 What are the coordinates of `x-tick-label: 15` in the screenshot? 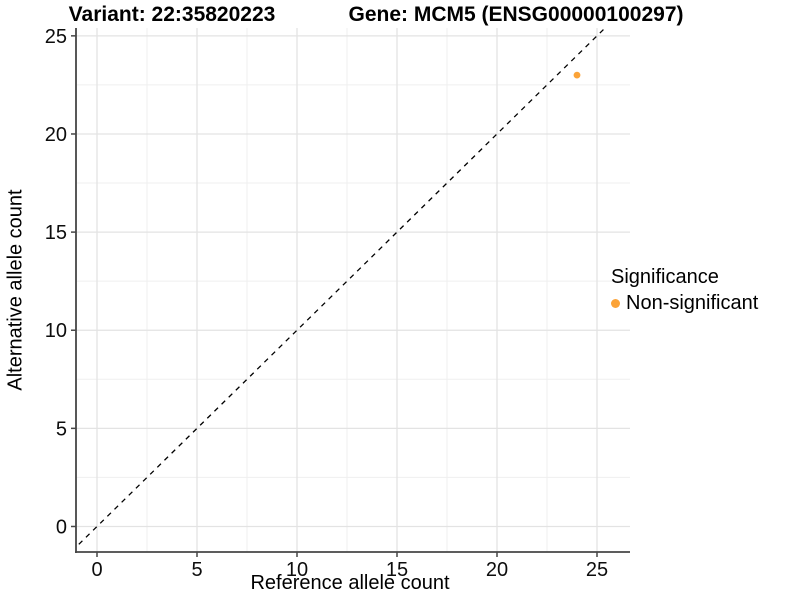 It's located at (397, 570).